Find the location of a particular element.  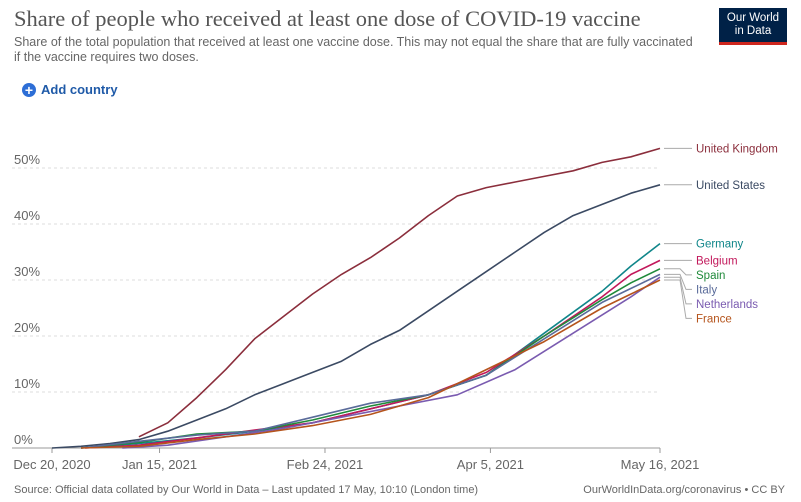

legend-label-belgium: Belgium is located at coordinates (717, 261).